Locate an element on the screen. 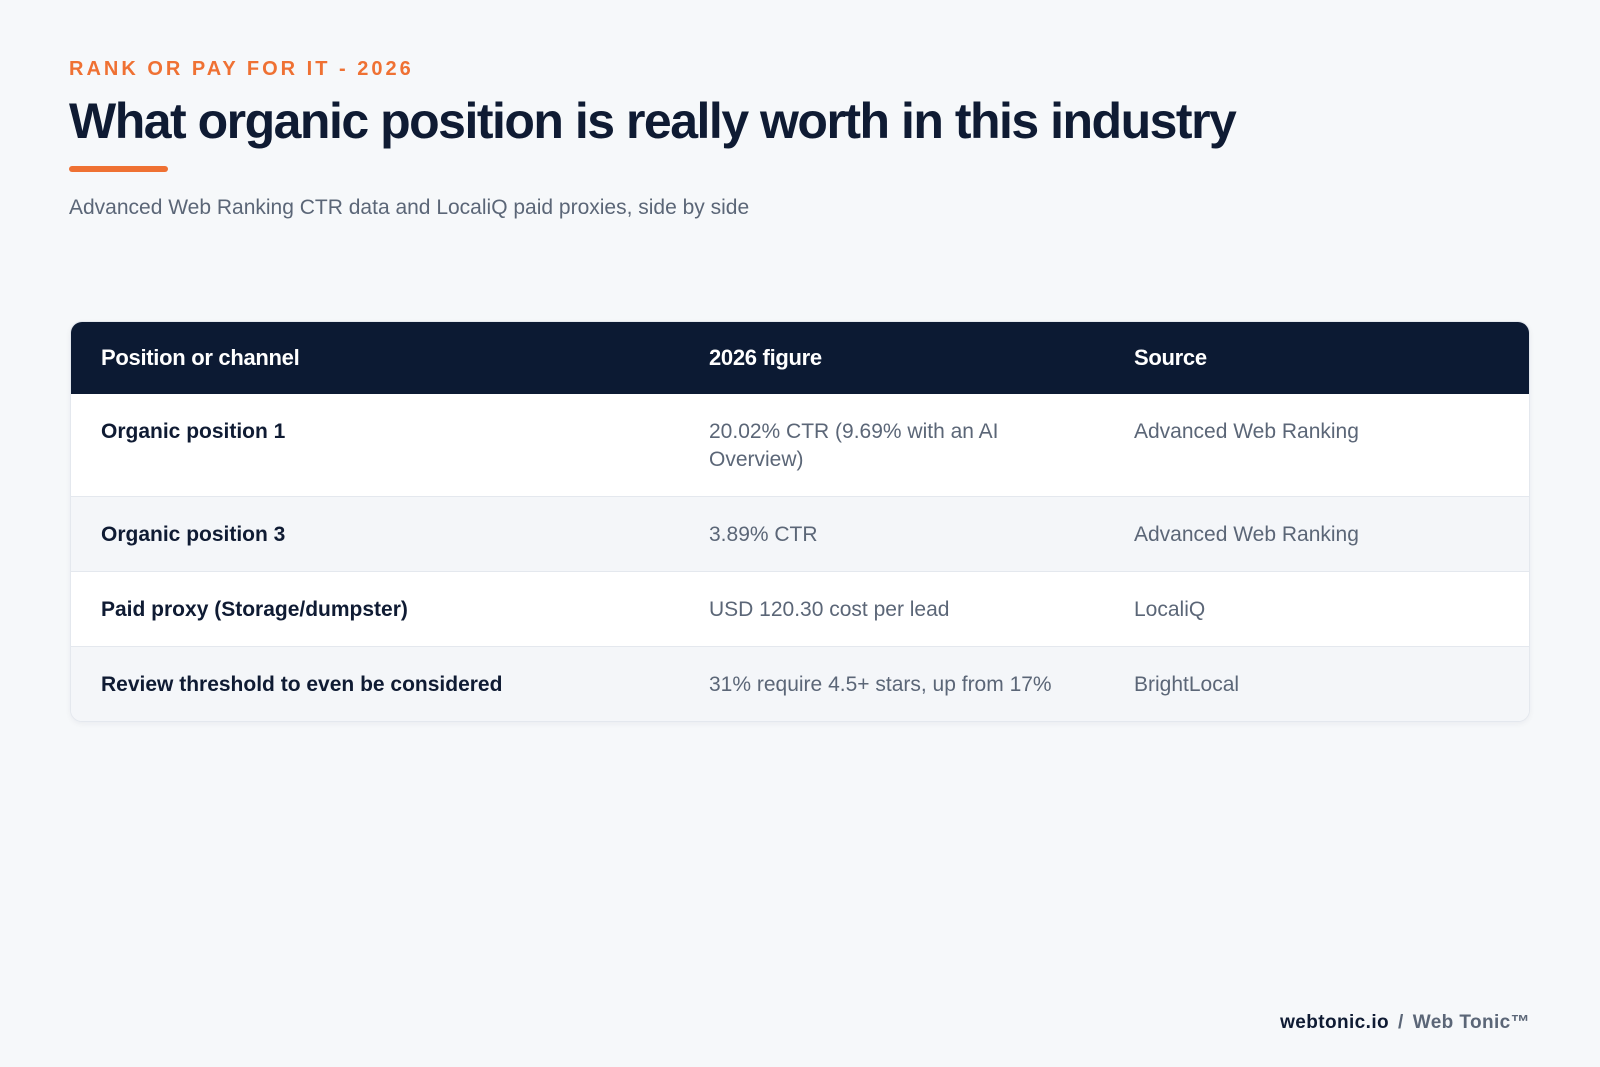 The width and height of the screenshot is (1600, 1067). footer-brand: Web Tonic™ is located at coordinates (1471, 1022).